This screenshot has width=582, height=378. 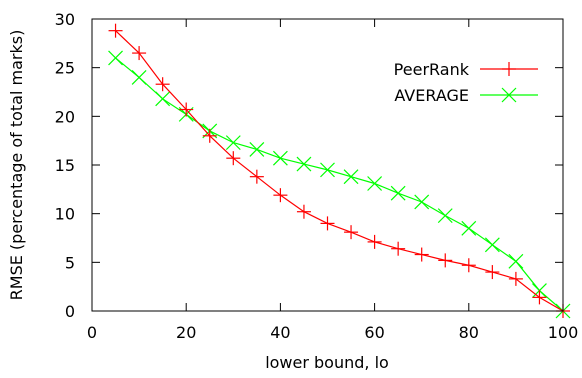 I want to click on y-tick-label: 15, so click(x=65, y=165).